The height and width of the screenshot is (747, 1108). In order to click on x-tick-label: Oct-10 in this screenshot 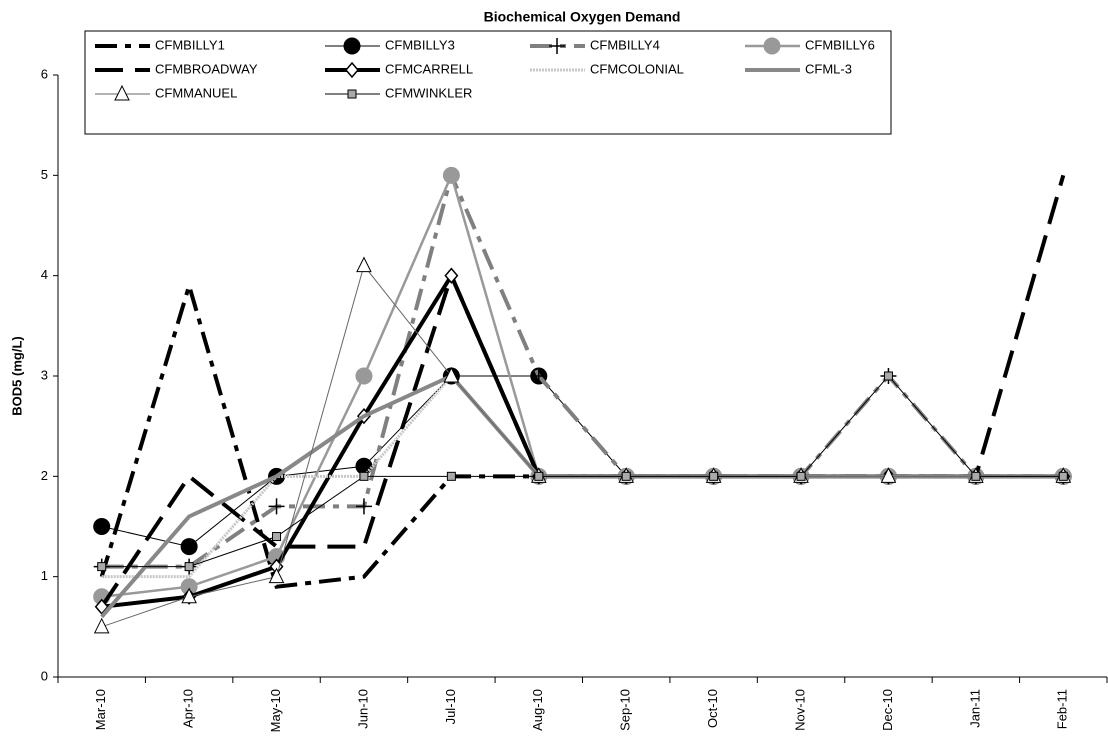, I will do `click(712, 708)`.